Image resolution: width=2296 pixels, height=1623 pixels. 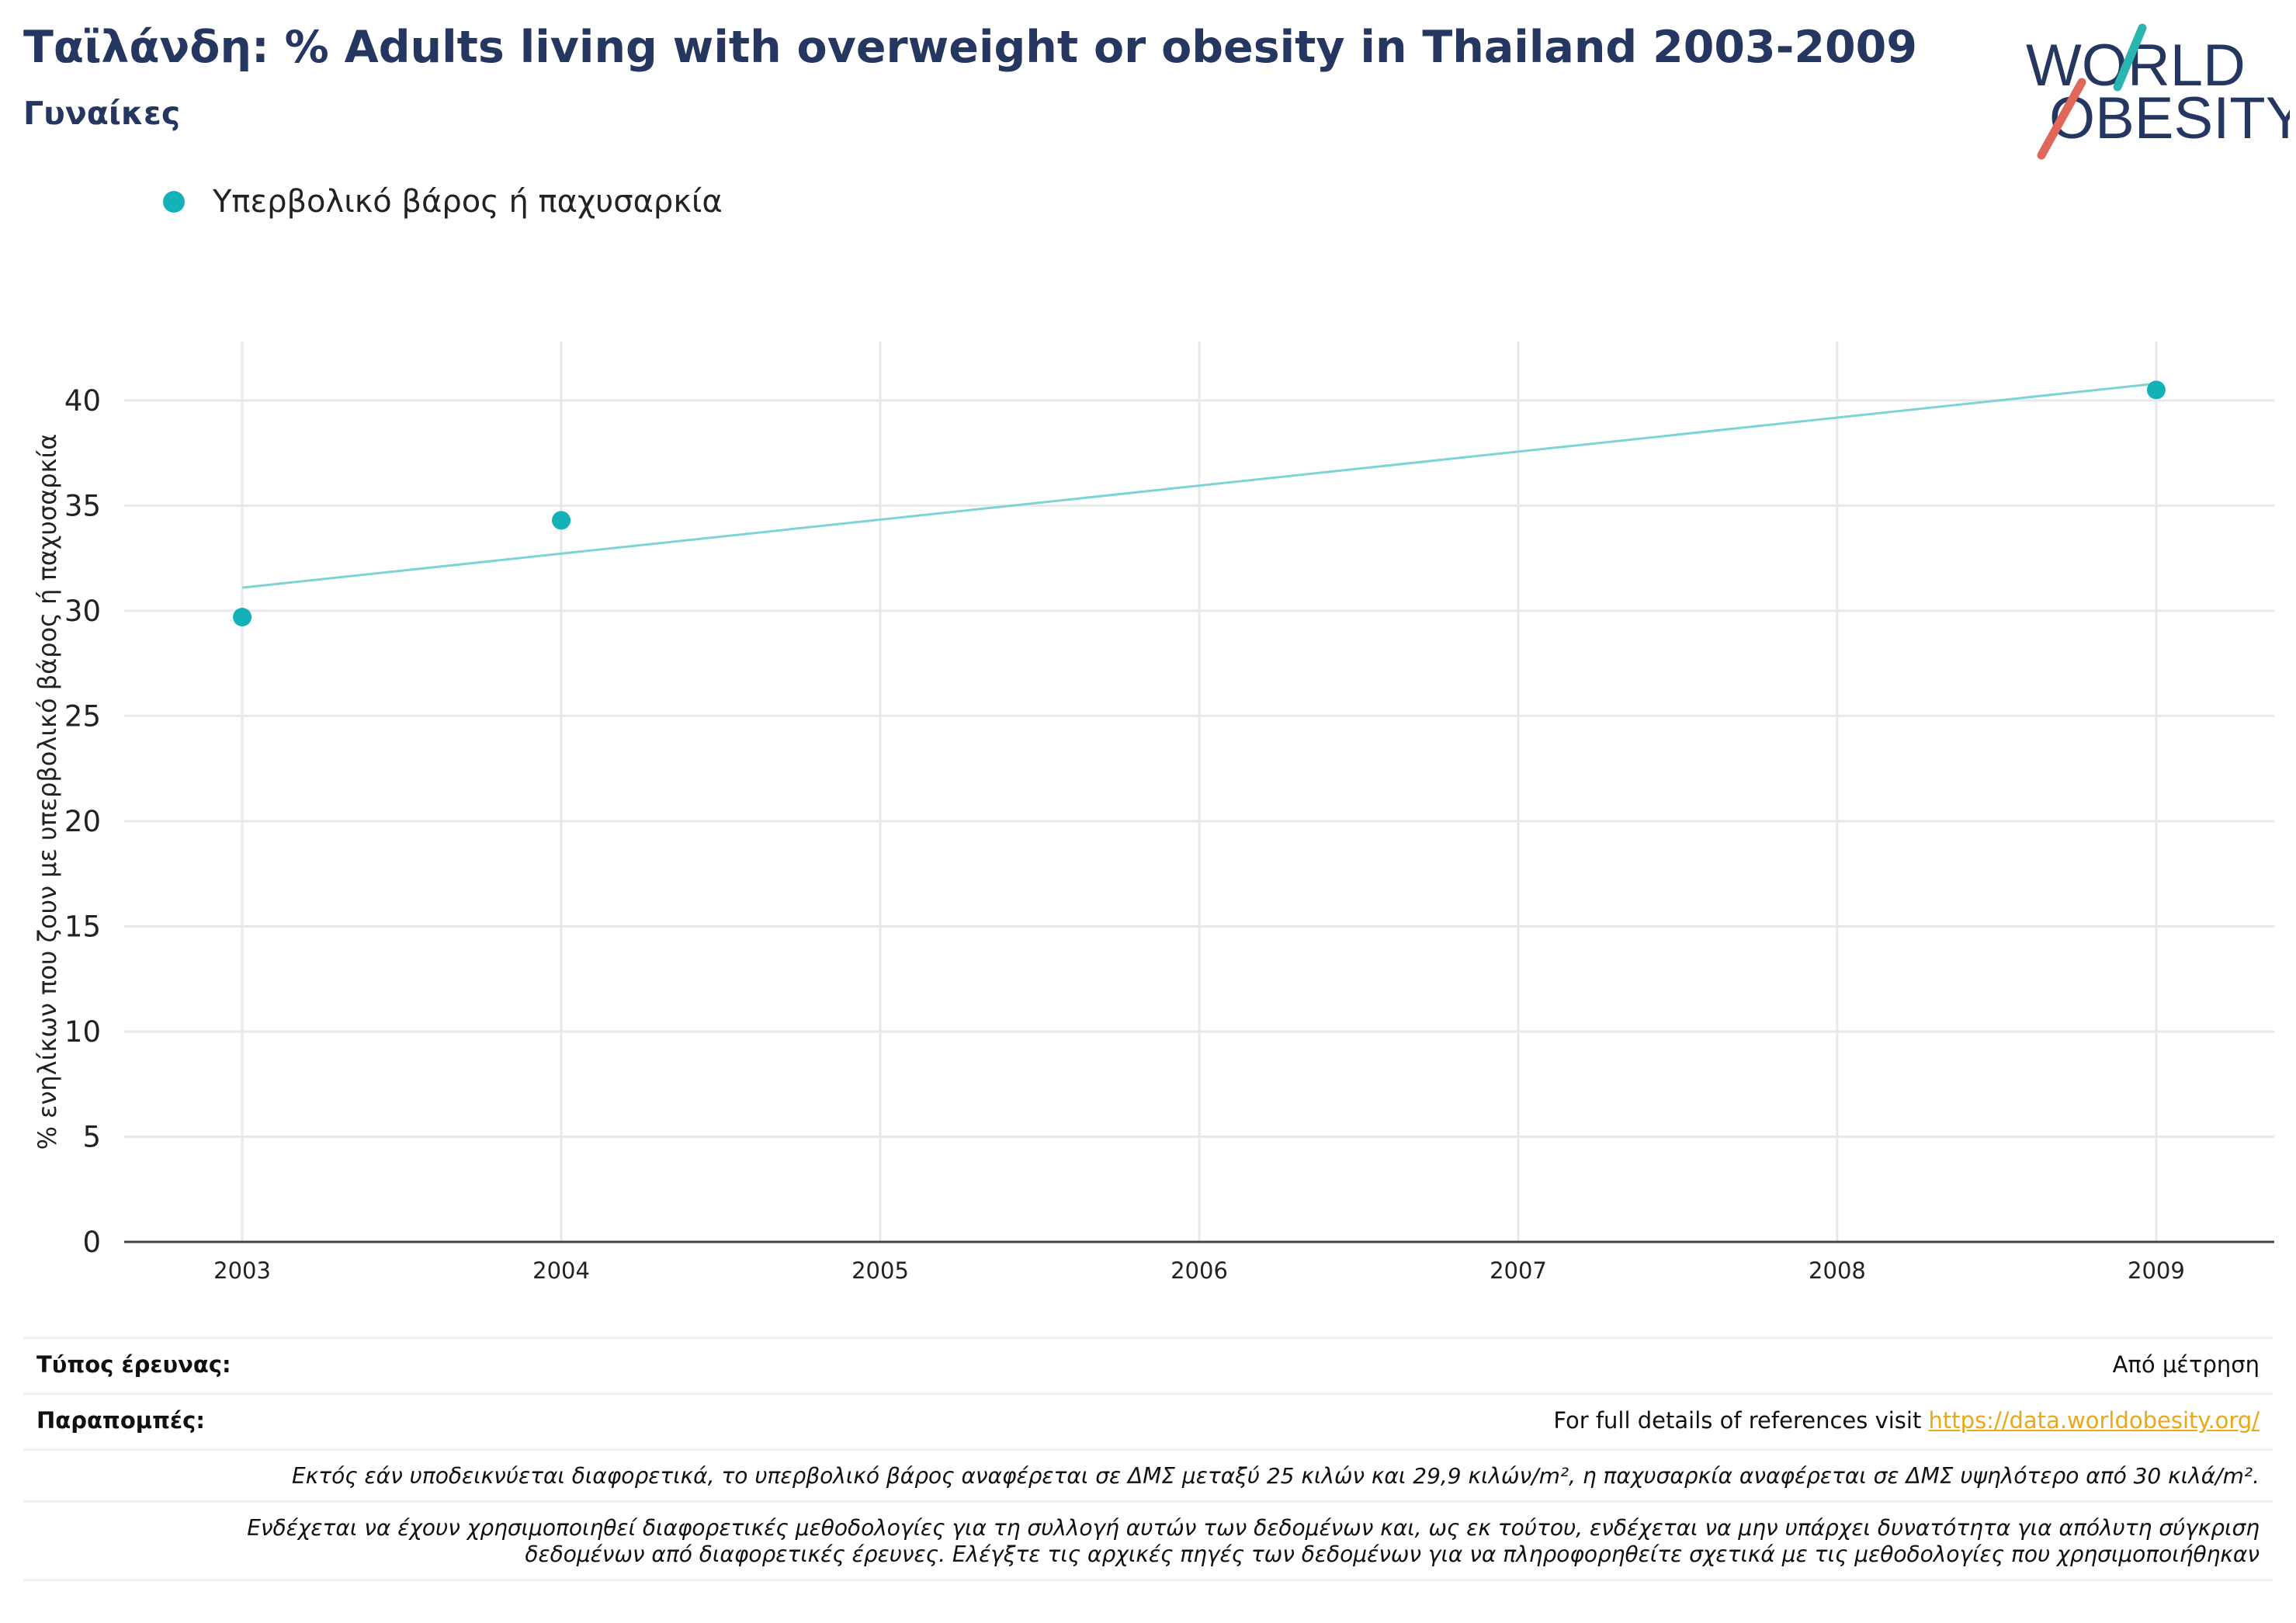 What do you see at coordinates (1148, 1580) in the screenshot?
I see `table-bottom-border` at bounding box center [1148, 1580].